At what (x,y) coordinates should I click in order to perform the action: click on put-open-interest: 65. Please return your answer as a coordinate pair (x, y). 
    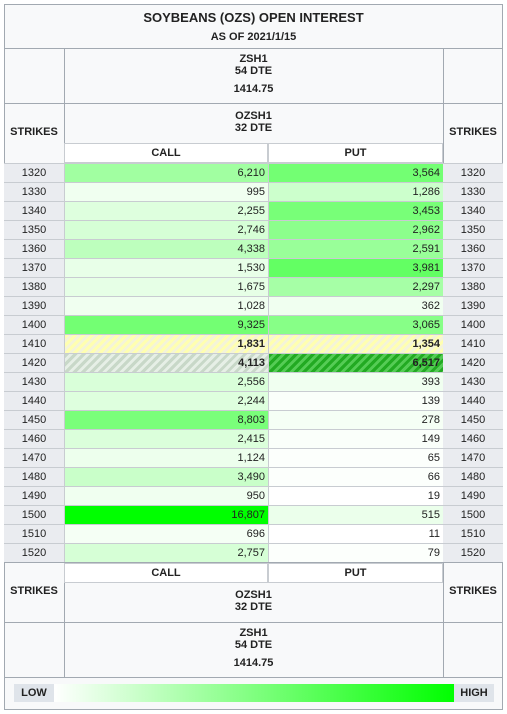
    Looking at the image, I should click on (355, 457).